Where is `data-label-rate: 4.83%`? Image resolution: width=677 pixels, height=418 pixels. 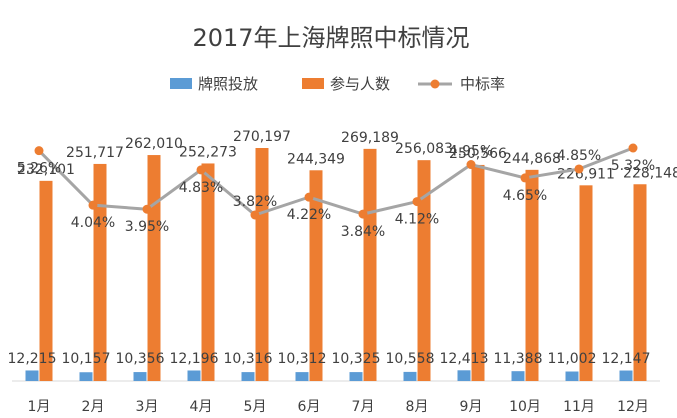 data-label-rate: 4.83% is located at coordinates (201, 188).